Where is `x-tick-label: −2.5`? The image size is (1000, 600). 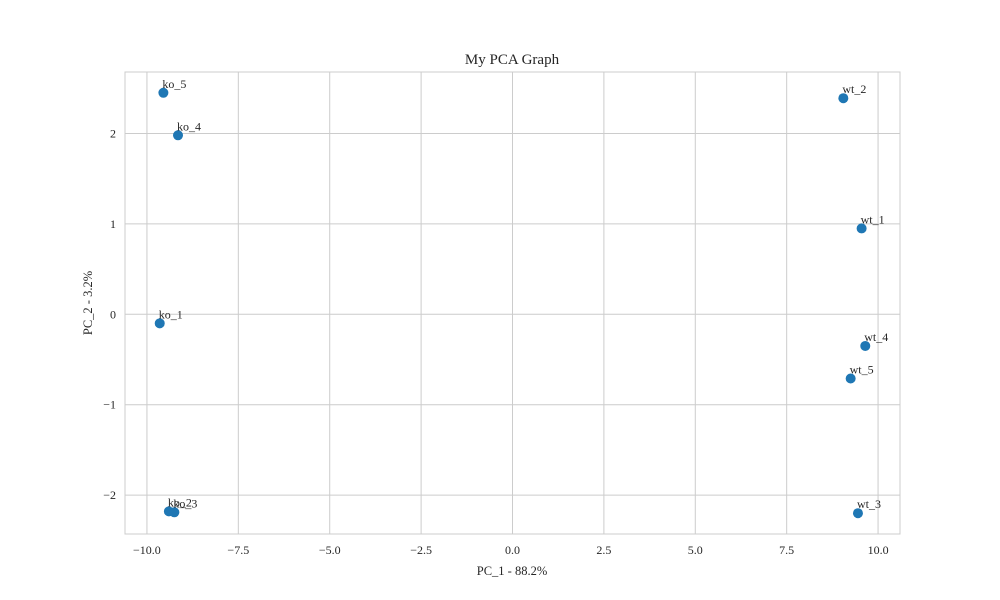 x-tick-label: −2.5 is located at coordinates (421, 550).